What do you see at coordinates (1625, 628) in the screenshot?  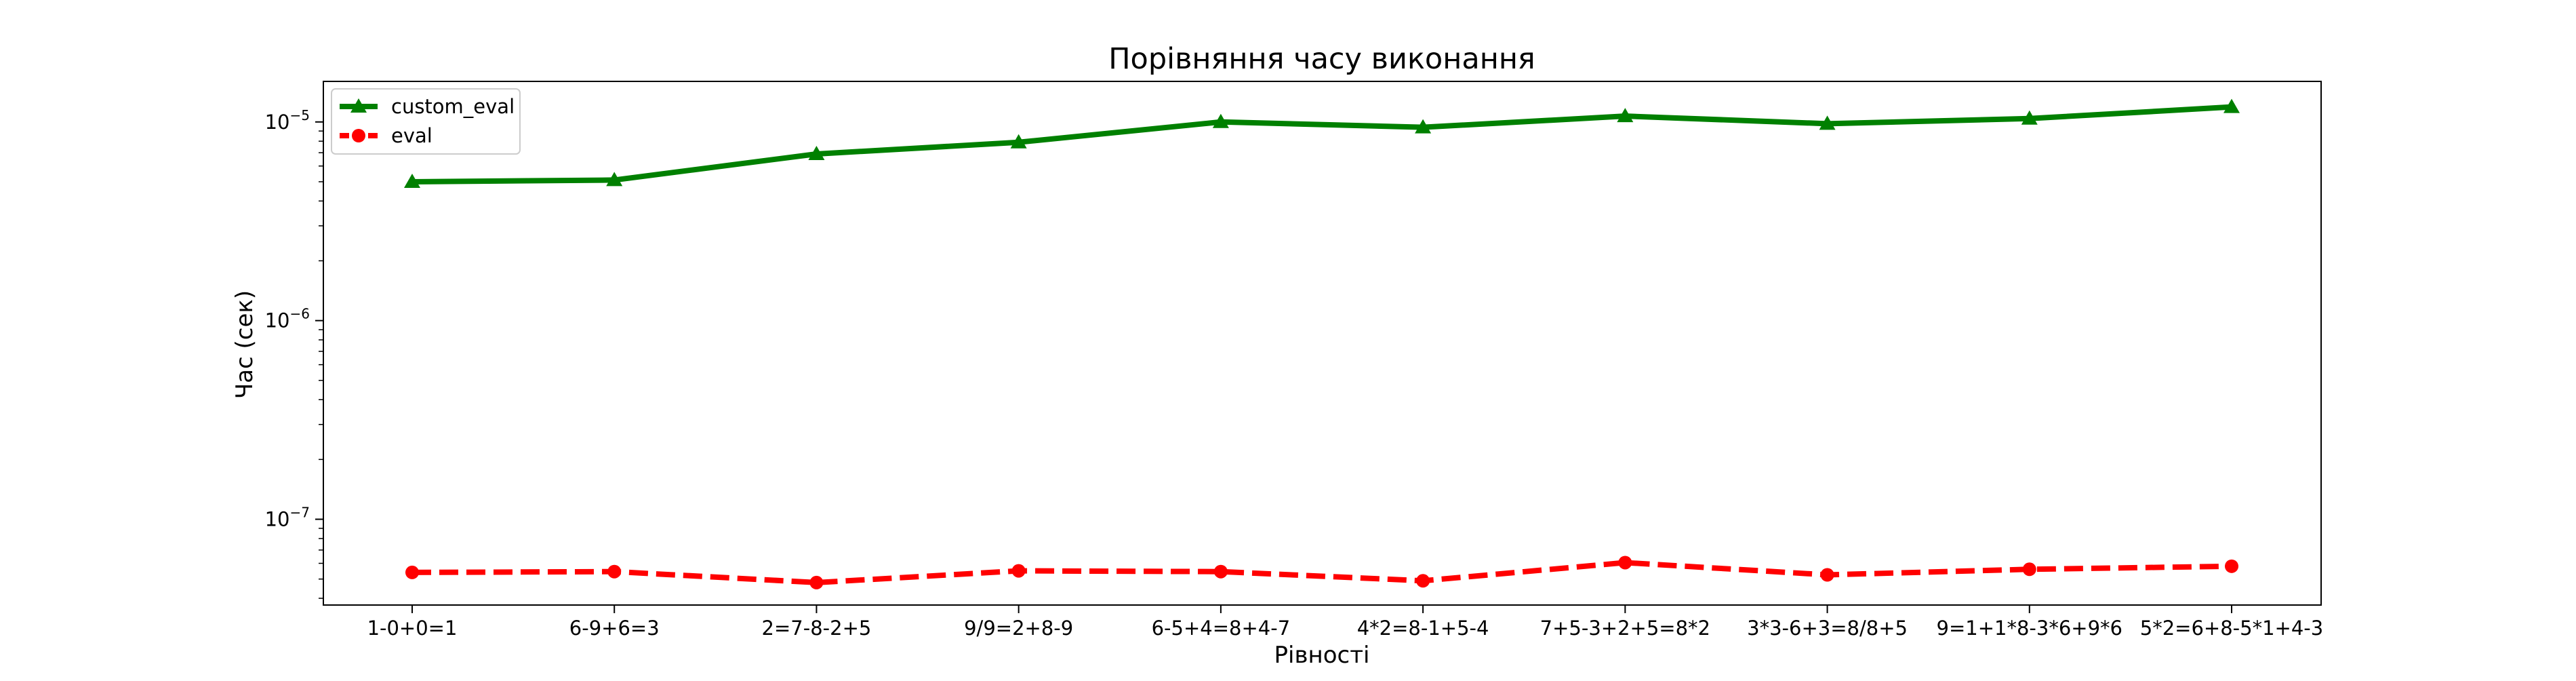 I see `x-tick-label: 7+5-3+2+5=8*2` at bounding box center [1625, 628].